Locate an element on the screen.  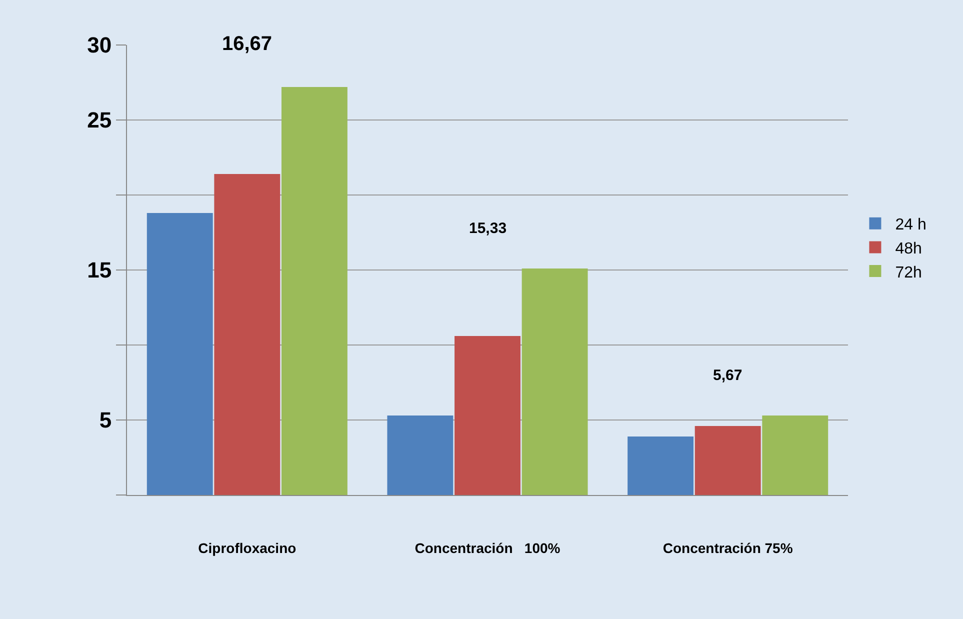
annotation: 15,33 is located at coordinates (488, 228).